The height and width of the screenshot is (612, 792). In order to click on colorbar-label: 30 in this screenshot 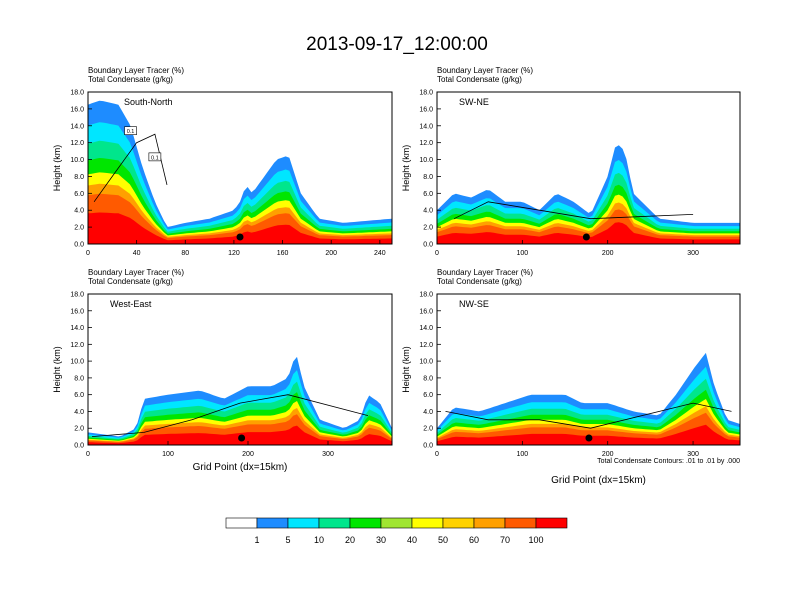, I will do `click(381, 540)`.